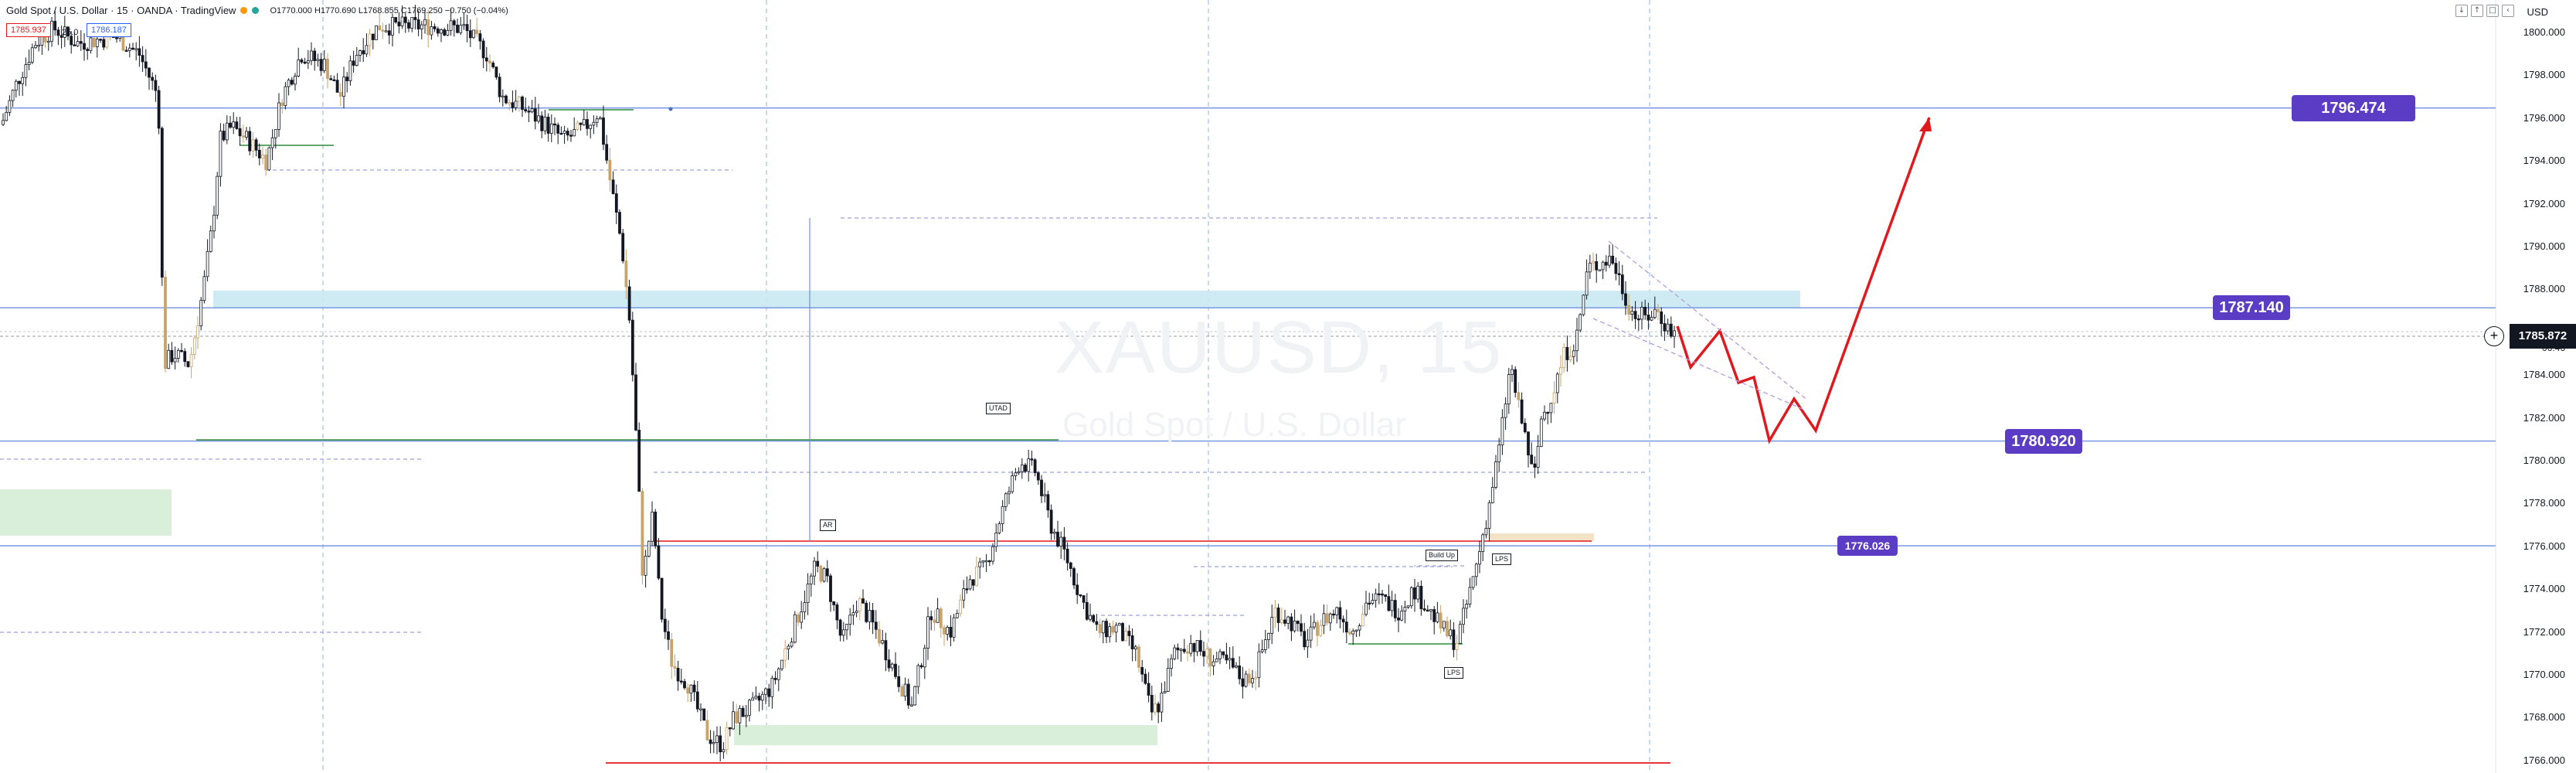  I want to click on price-tick-label: 1776.000, so click(2544, 546).